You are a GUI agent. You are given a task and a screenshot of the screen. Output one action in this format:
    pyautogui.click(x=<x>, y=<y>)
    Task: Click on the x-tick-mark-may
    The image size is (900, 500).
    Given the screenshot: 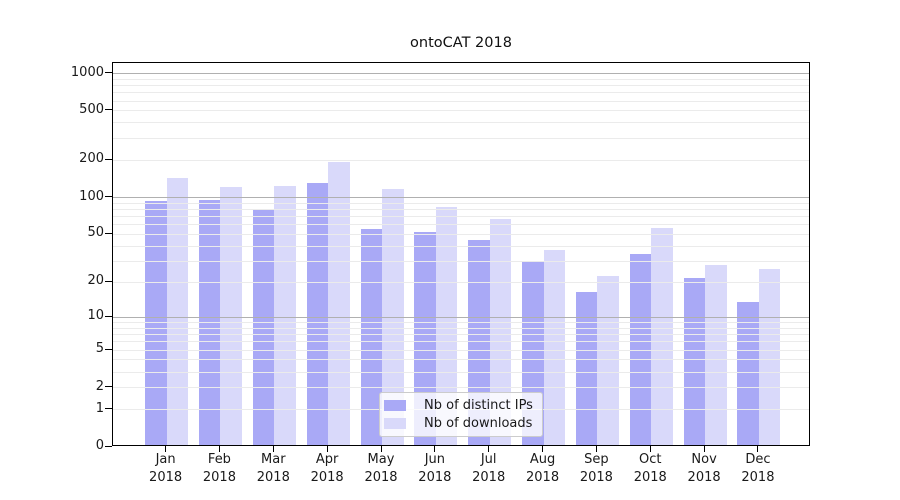 What is the action you would take?
    pyautogui.click(x=381, y=449)
    